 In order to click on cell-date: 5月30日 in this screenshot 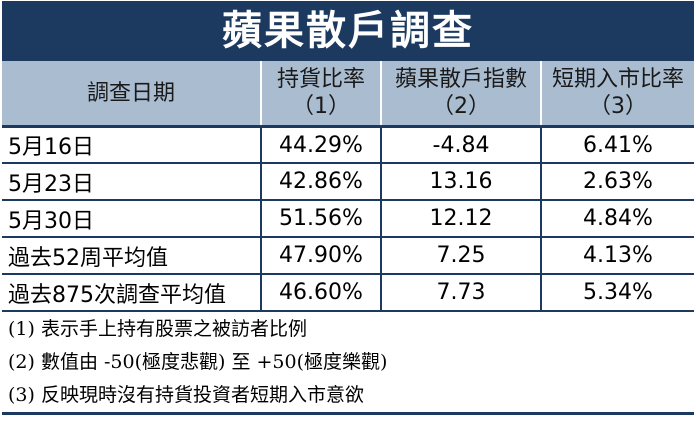, I will do `click(51, 221)`.